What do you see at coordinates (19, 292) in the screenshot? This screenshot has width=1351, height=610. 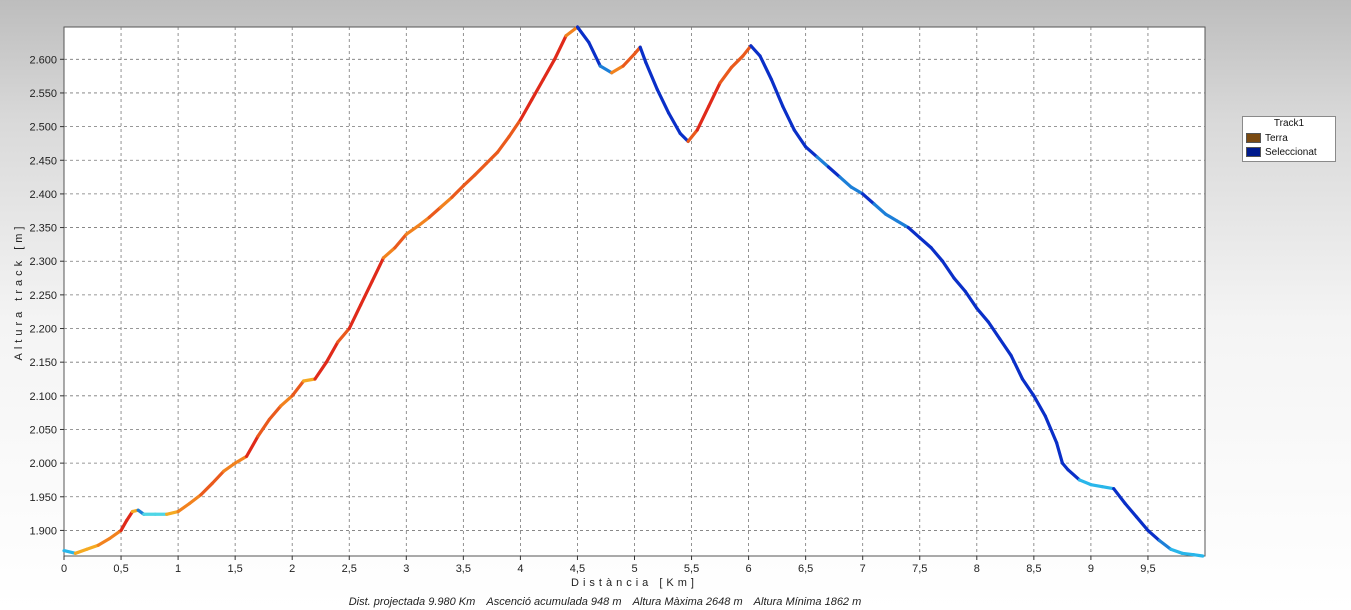 I see `y-axis-label: Altura track [m]` at bounding box center [19, 292].